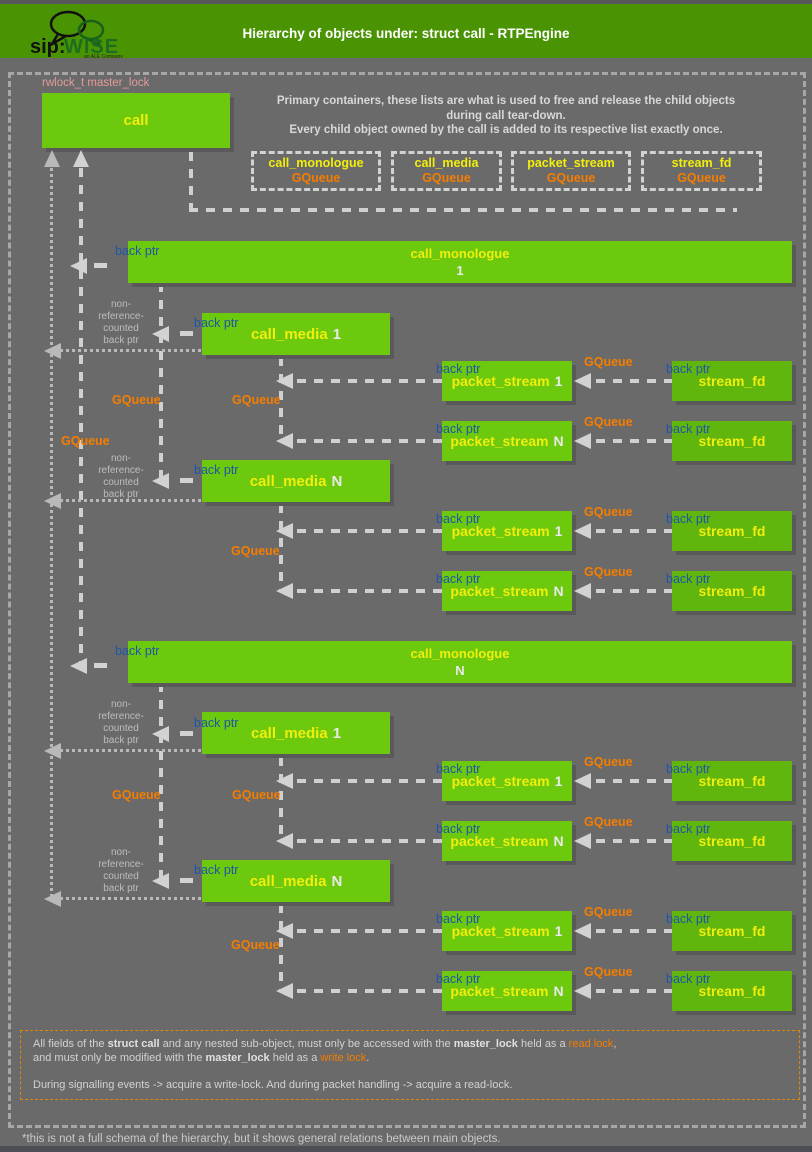 The image size is (812, 1152). I want to click on monologueN-gqueue-line, so click(161, 782).